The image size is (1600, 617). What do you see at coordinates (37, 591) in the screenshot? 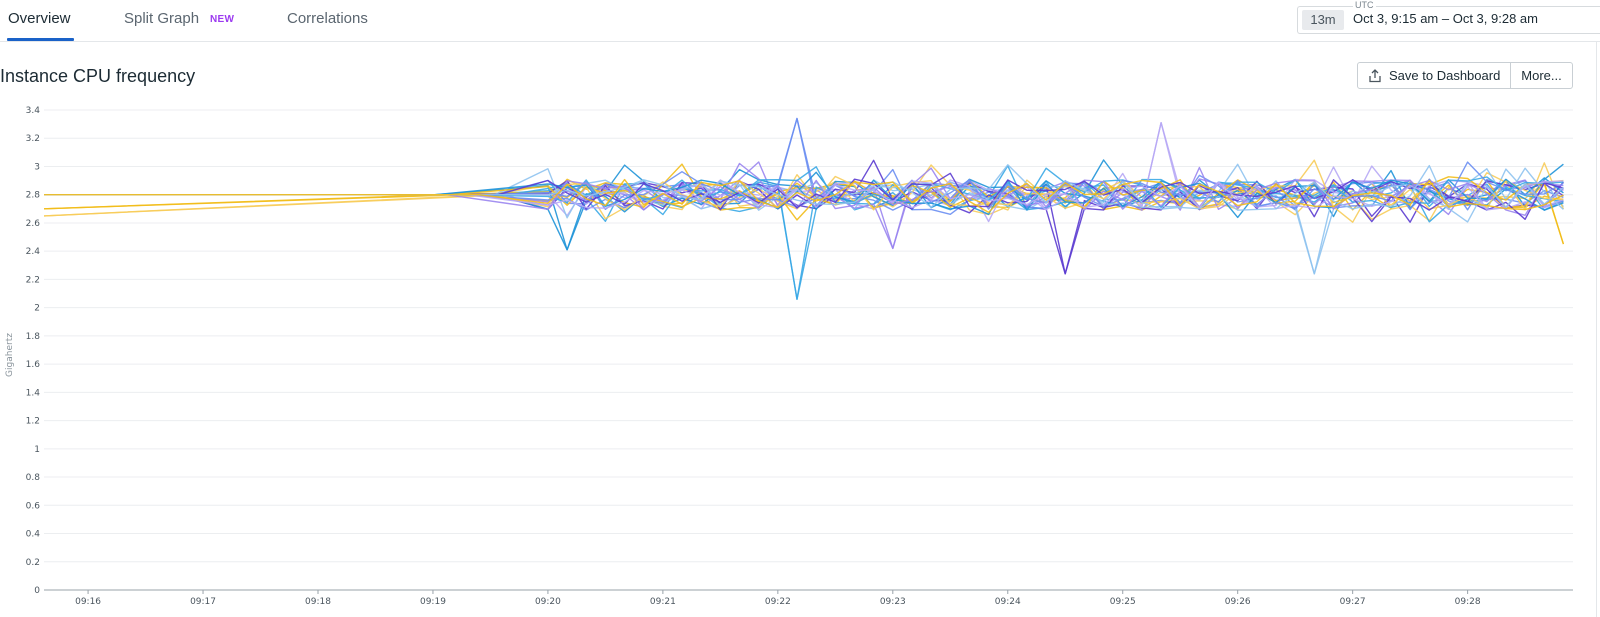
I see `y-tick-label: 0` at bounding box center [37, 591].